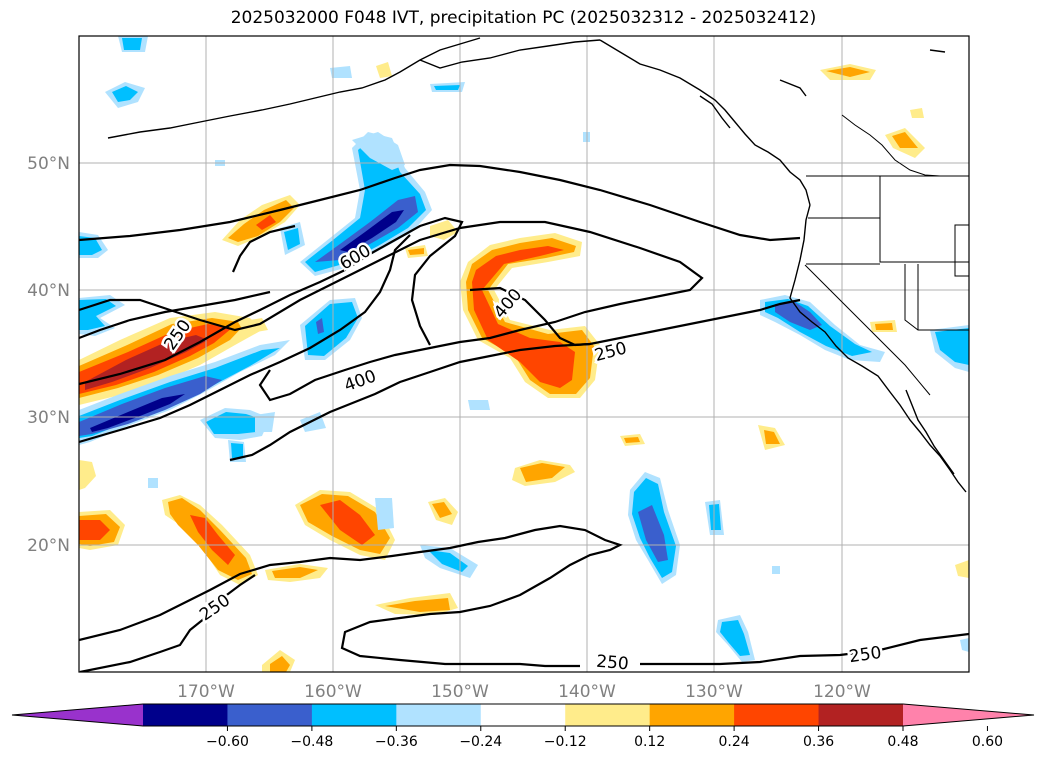 This screenshot has height=765, width=1047. I want to click on lat-label: 20°N, so click(48, 546).